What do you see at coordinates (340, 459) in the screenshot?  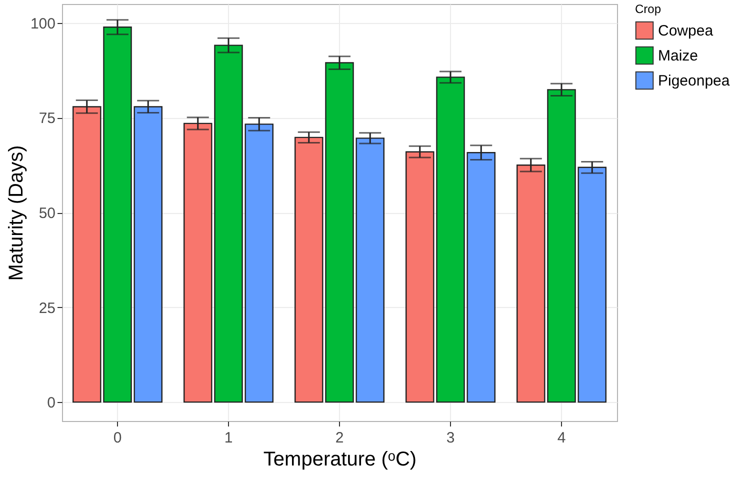 I see `x-axis-title: Temperature (ᵒC)` at bounding box center [340, 459].